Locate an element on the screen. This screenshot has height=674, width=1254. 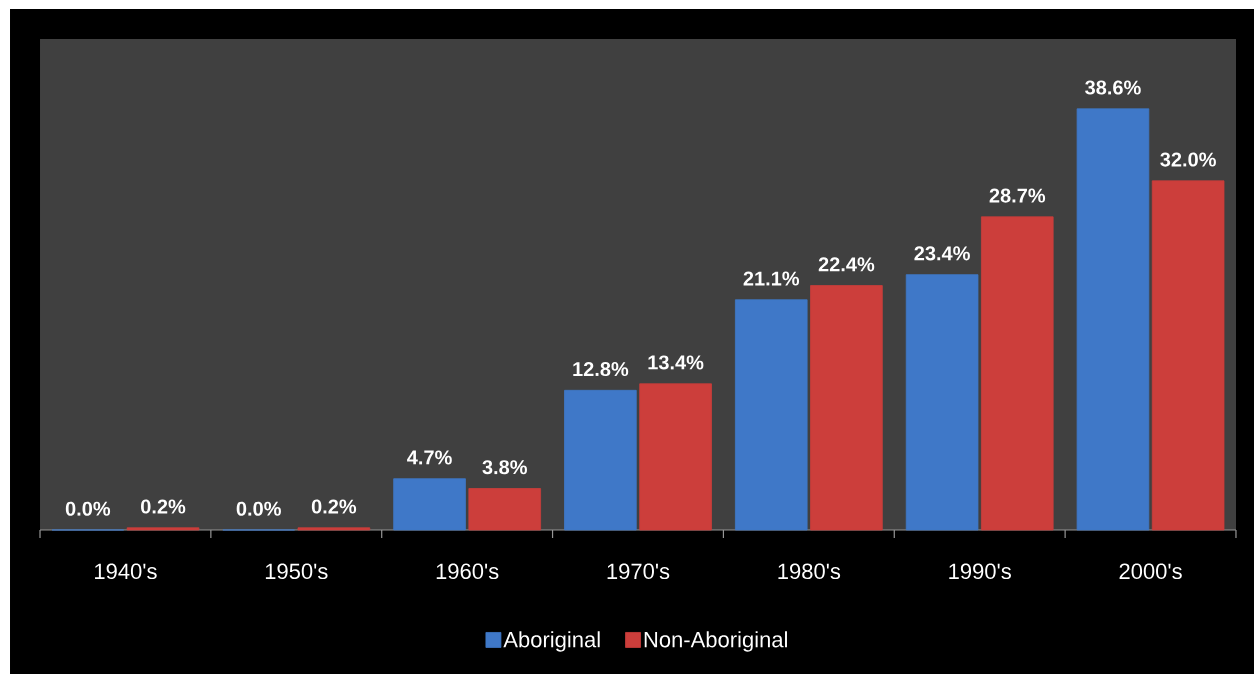
data-label: 13.4% is located at coordinates (676, 362).